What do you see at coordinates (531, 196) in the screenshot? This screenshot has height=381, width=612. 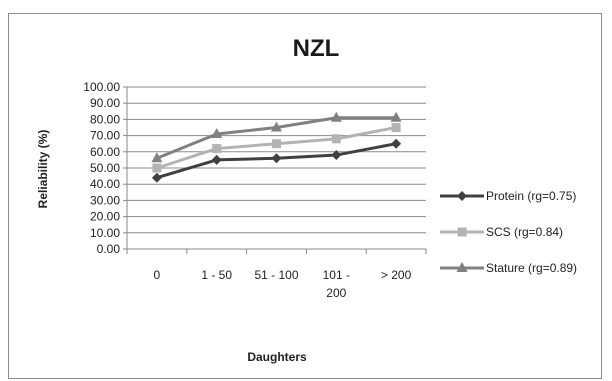 I see `legend-label: Protein (rg=0.75)` at bounding box center [531, 196].